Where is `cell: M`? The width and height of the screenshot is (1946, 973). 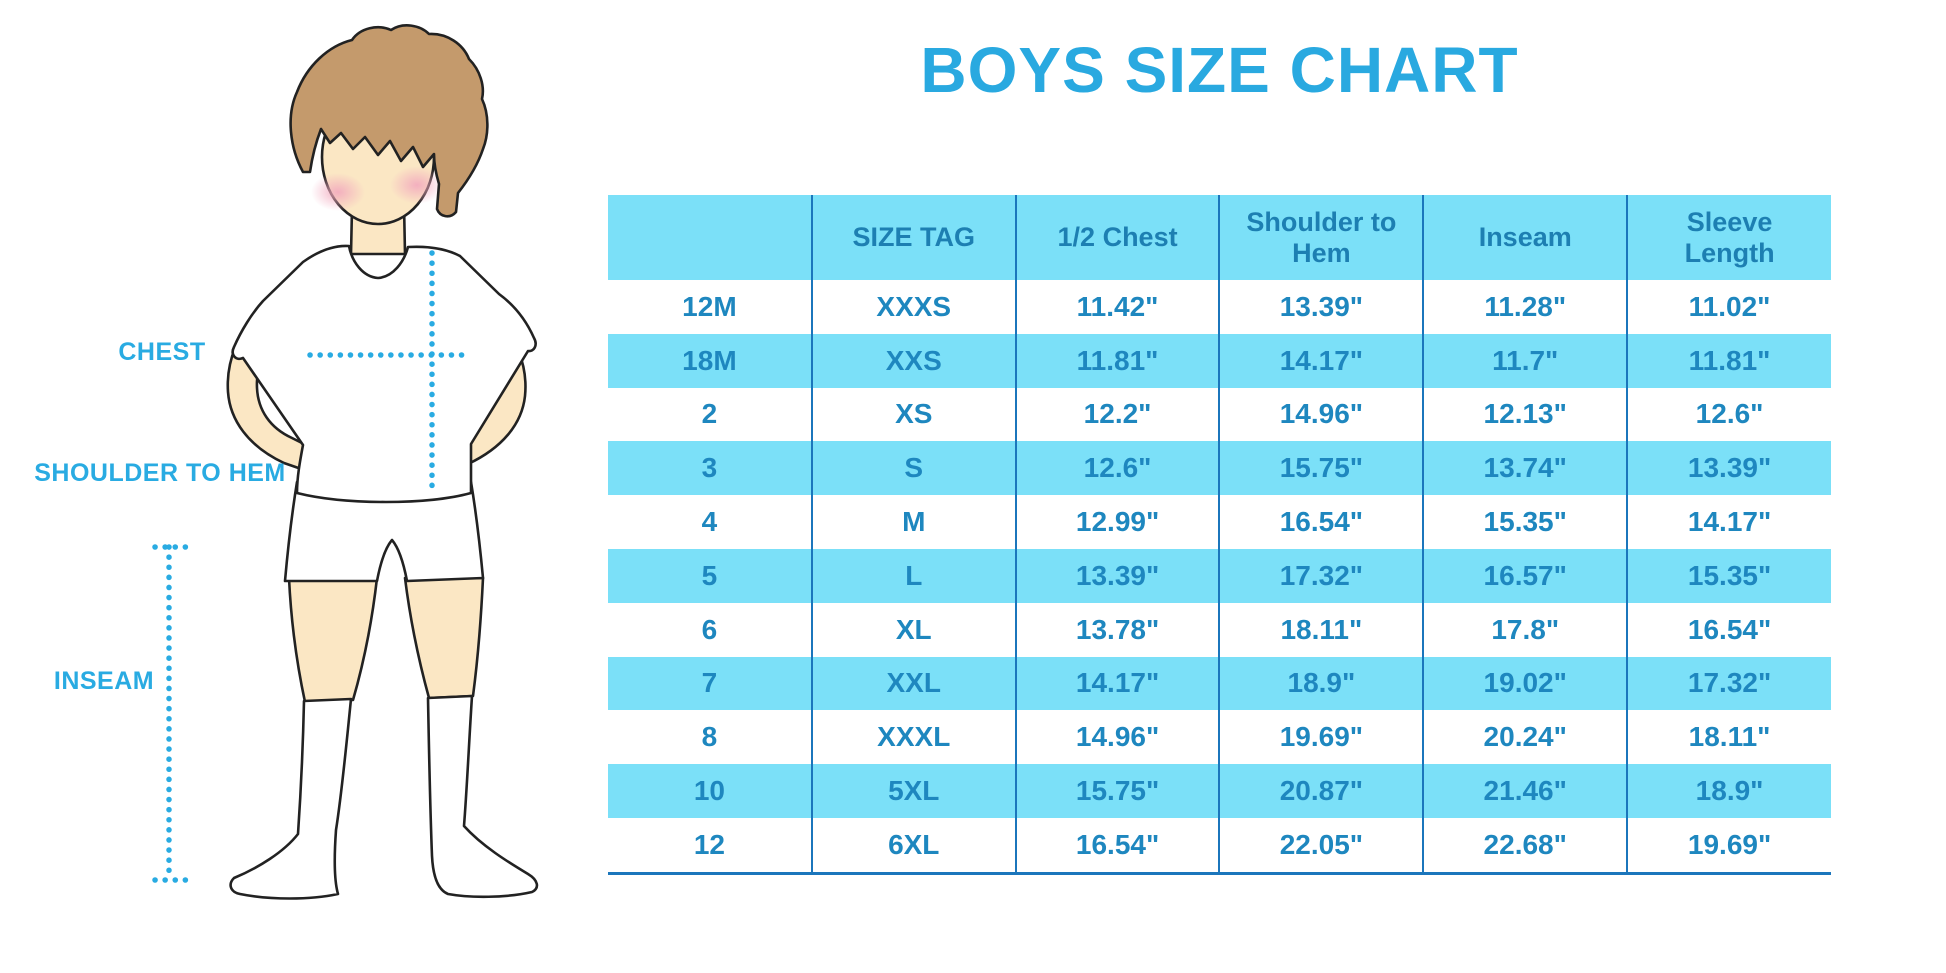 cell: M is located at coordinates (913, 522).